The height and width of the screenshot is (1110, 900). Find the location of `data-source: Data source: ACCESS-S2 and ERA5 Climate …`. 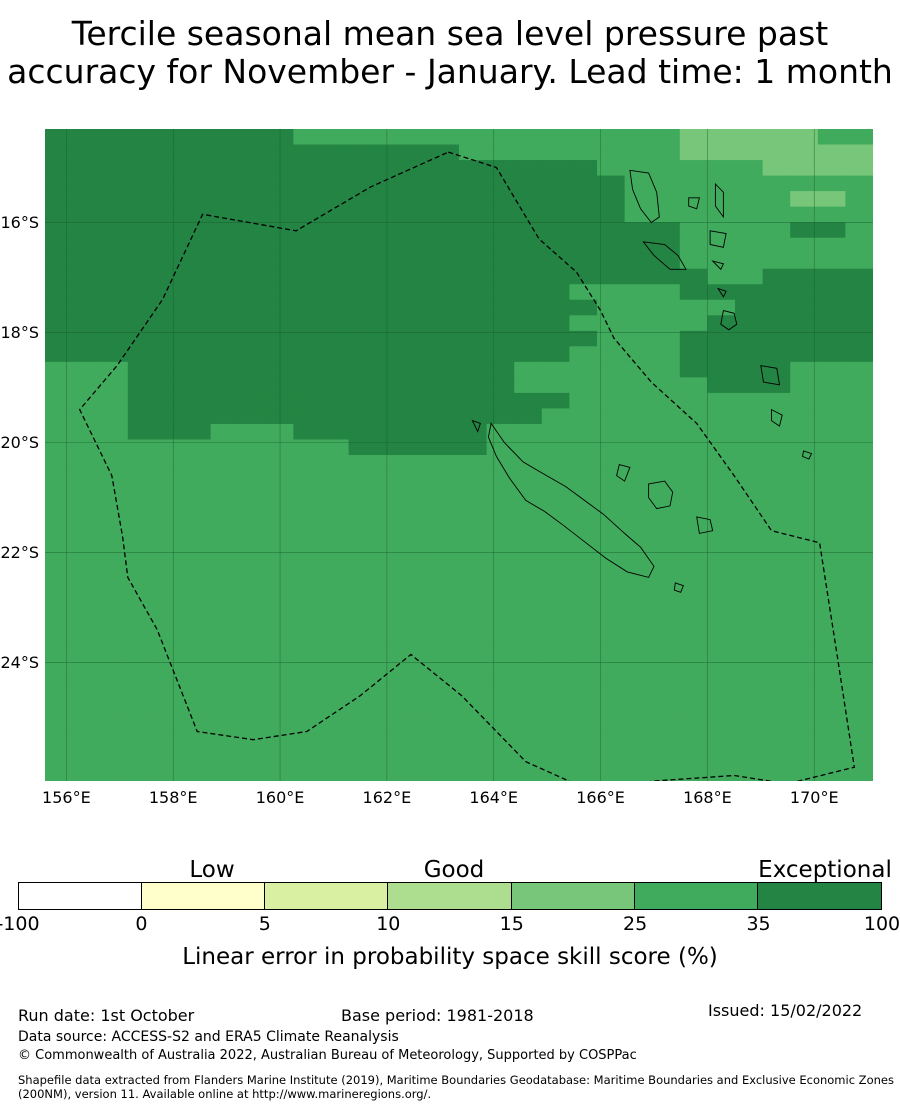

data-source: Data source: ACCESS-S2 and ERA5 Climate … is located at coordinates (208, 1037).